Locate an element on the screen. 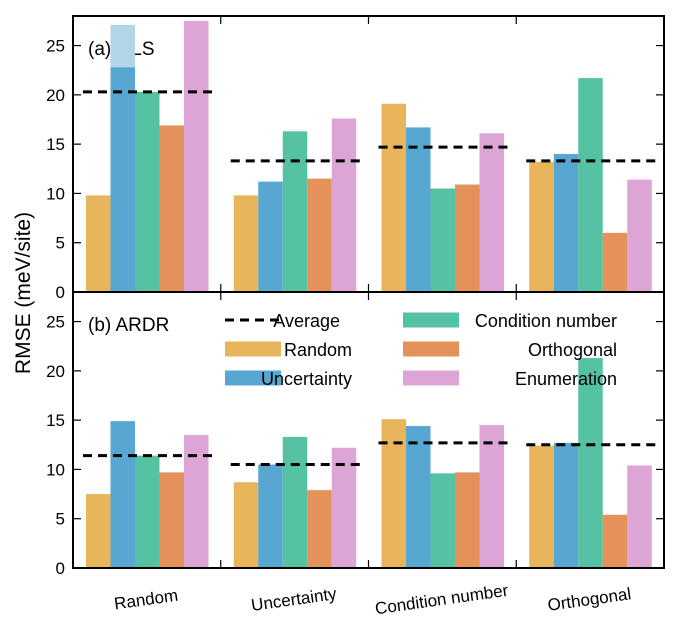 The width and height of the screenshot is (680, 640). panel-b-bar-condition-number-orthogonal is located at coordinates (467, 520).